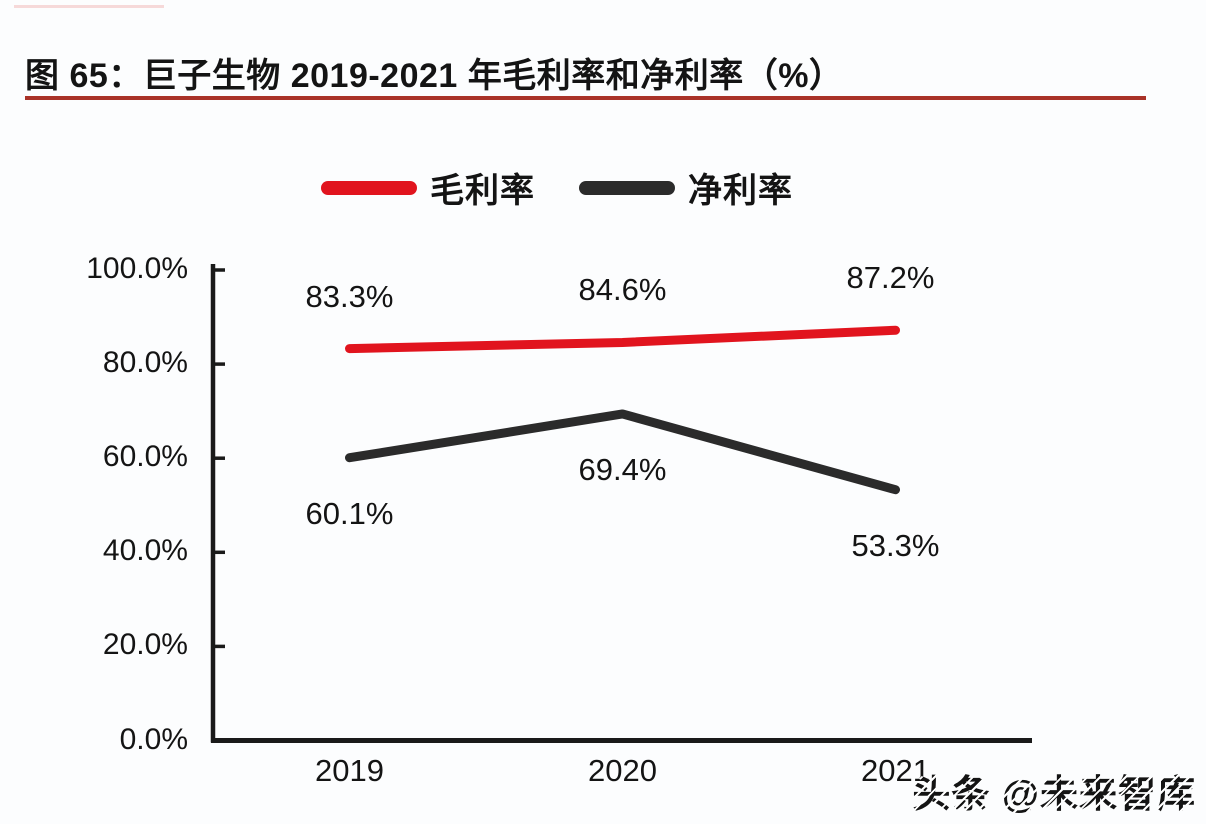 The image size is (1206, 824). Describe the element at coordinates (622, 339) in the screenshot. I see `series-line-gross-margin` at that location.